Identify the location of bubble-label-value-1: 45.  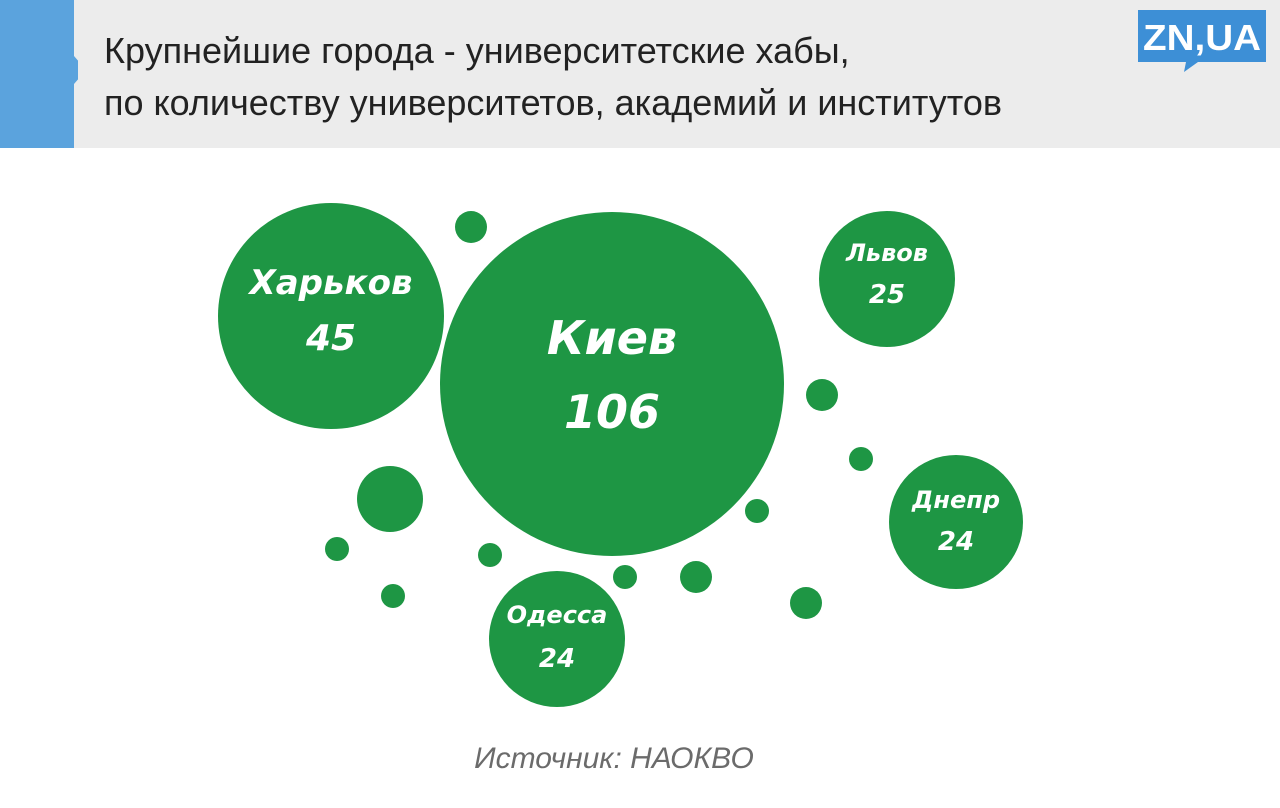
(330, 338).